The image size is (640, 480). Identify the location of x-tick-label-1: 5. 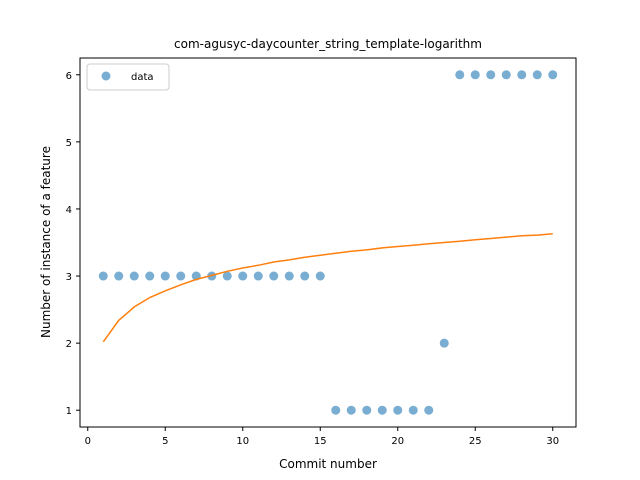
(165, 441).